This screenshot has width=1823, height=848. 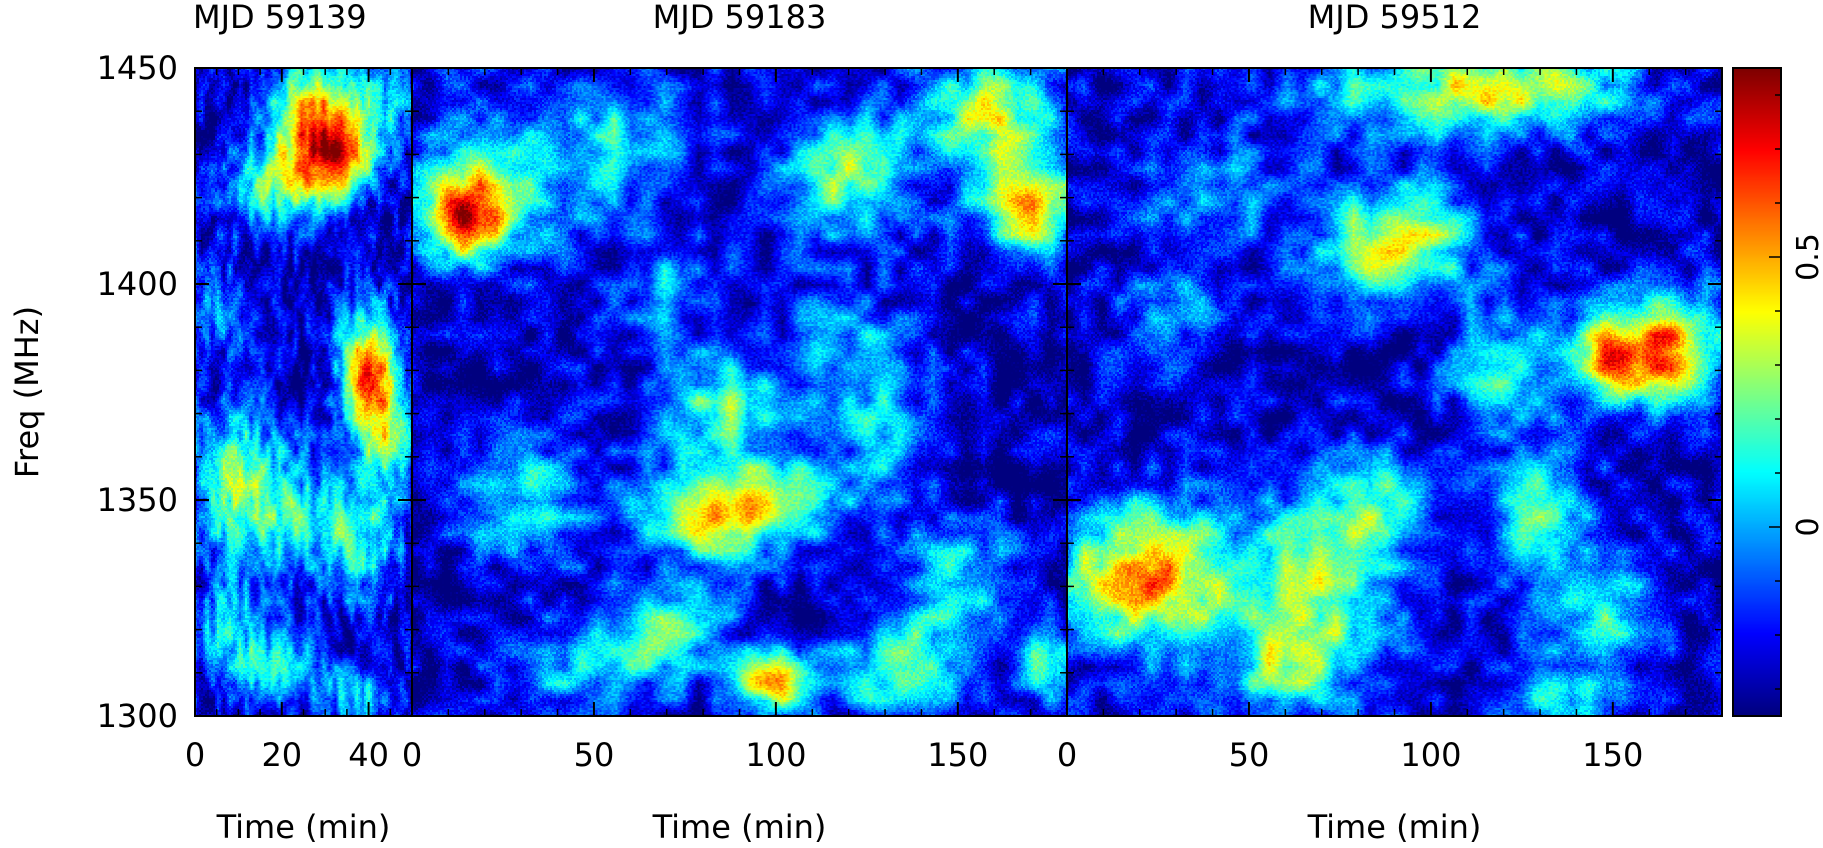 What do you see at coordinates (1395, 18) in the screenshot?
I see `panel-title-3: MJD 59512` at bounding box center [1395, 18].